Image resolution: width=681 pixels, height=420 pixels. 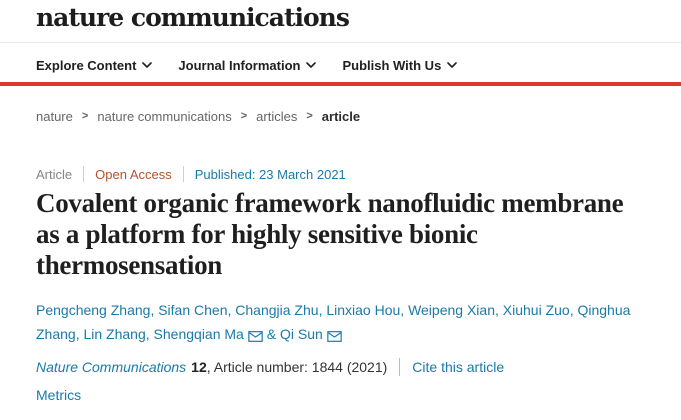 I want to click on breadcrumb-articles: articles, so click(x=277, y=116).